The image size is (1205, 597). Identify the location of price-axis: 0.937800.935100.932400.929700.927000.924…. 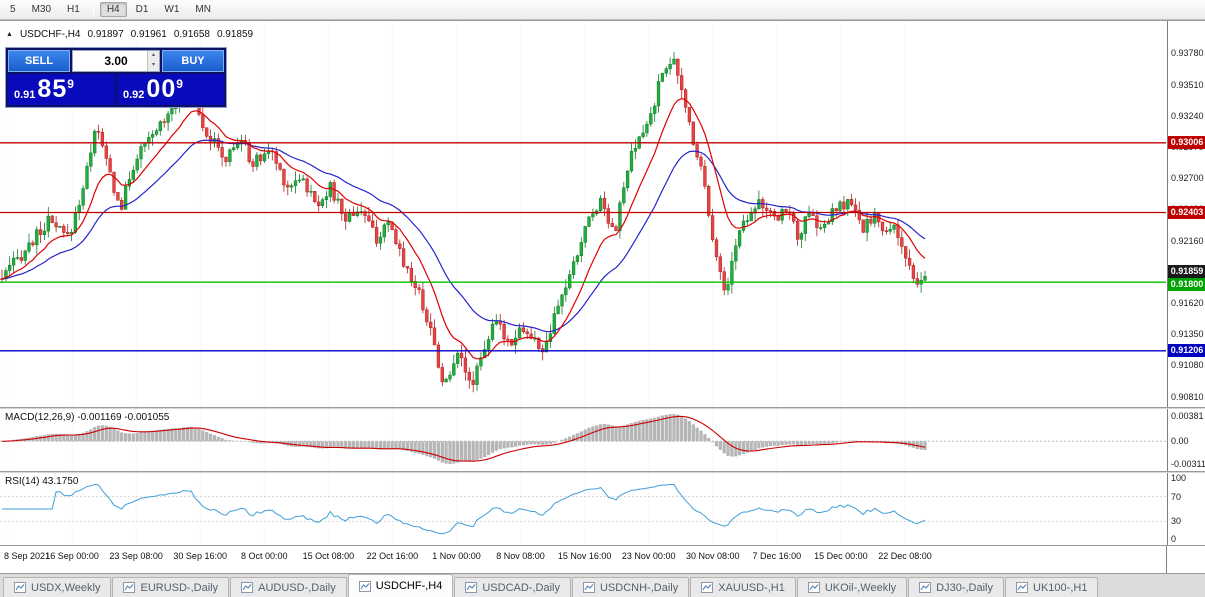
(1186, 214).